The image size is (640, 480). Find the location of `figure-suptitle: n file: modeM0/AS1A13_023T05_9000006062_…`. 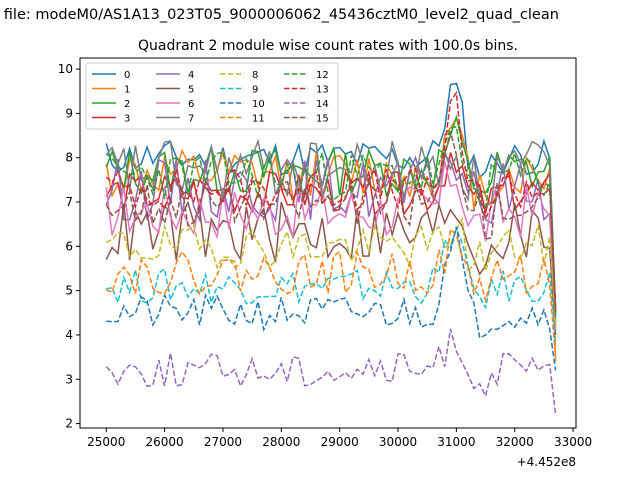

figure-suptitle: n file: modeM0/AS1A13_023T05_9000006062_… is located at coordinates (279, 15).